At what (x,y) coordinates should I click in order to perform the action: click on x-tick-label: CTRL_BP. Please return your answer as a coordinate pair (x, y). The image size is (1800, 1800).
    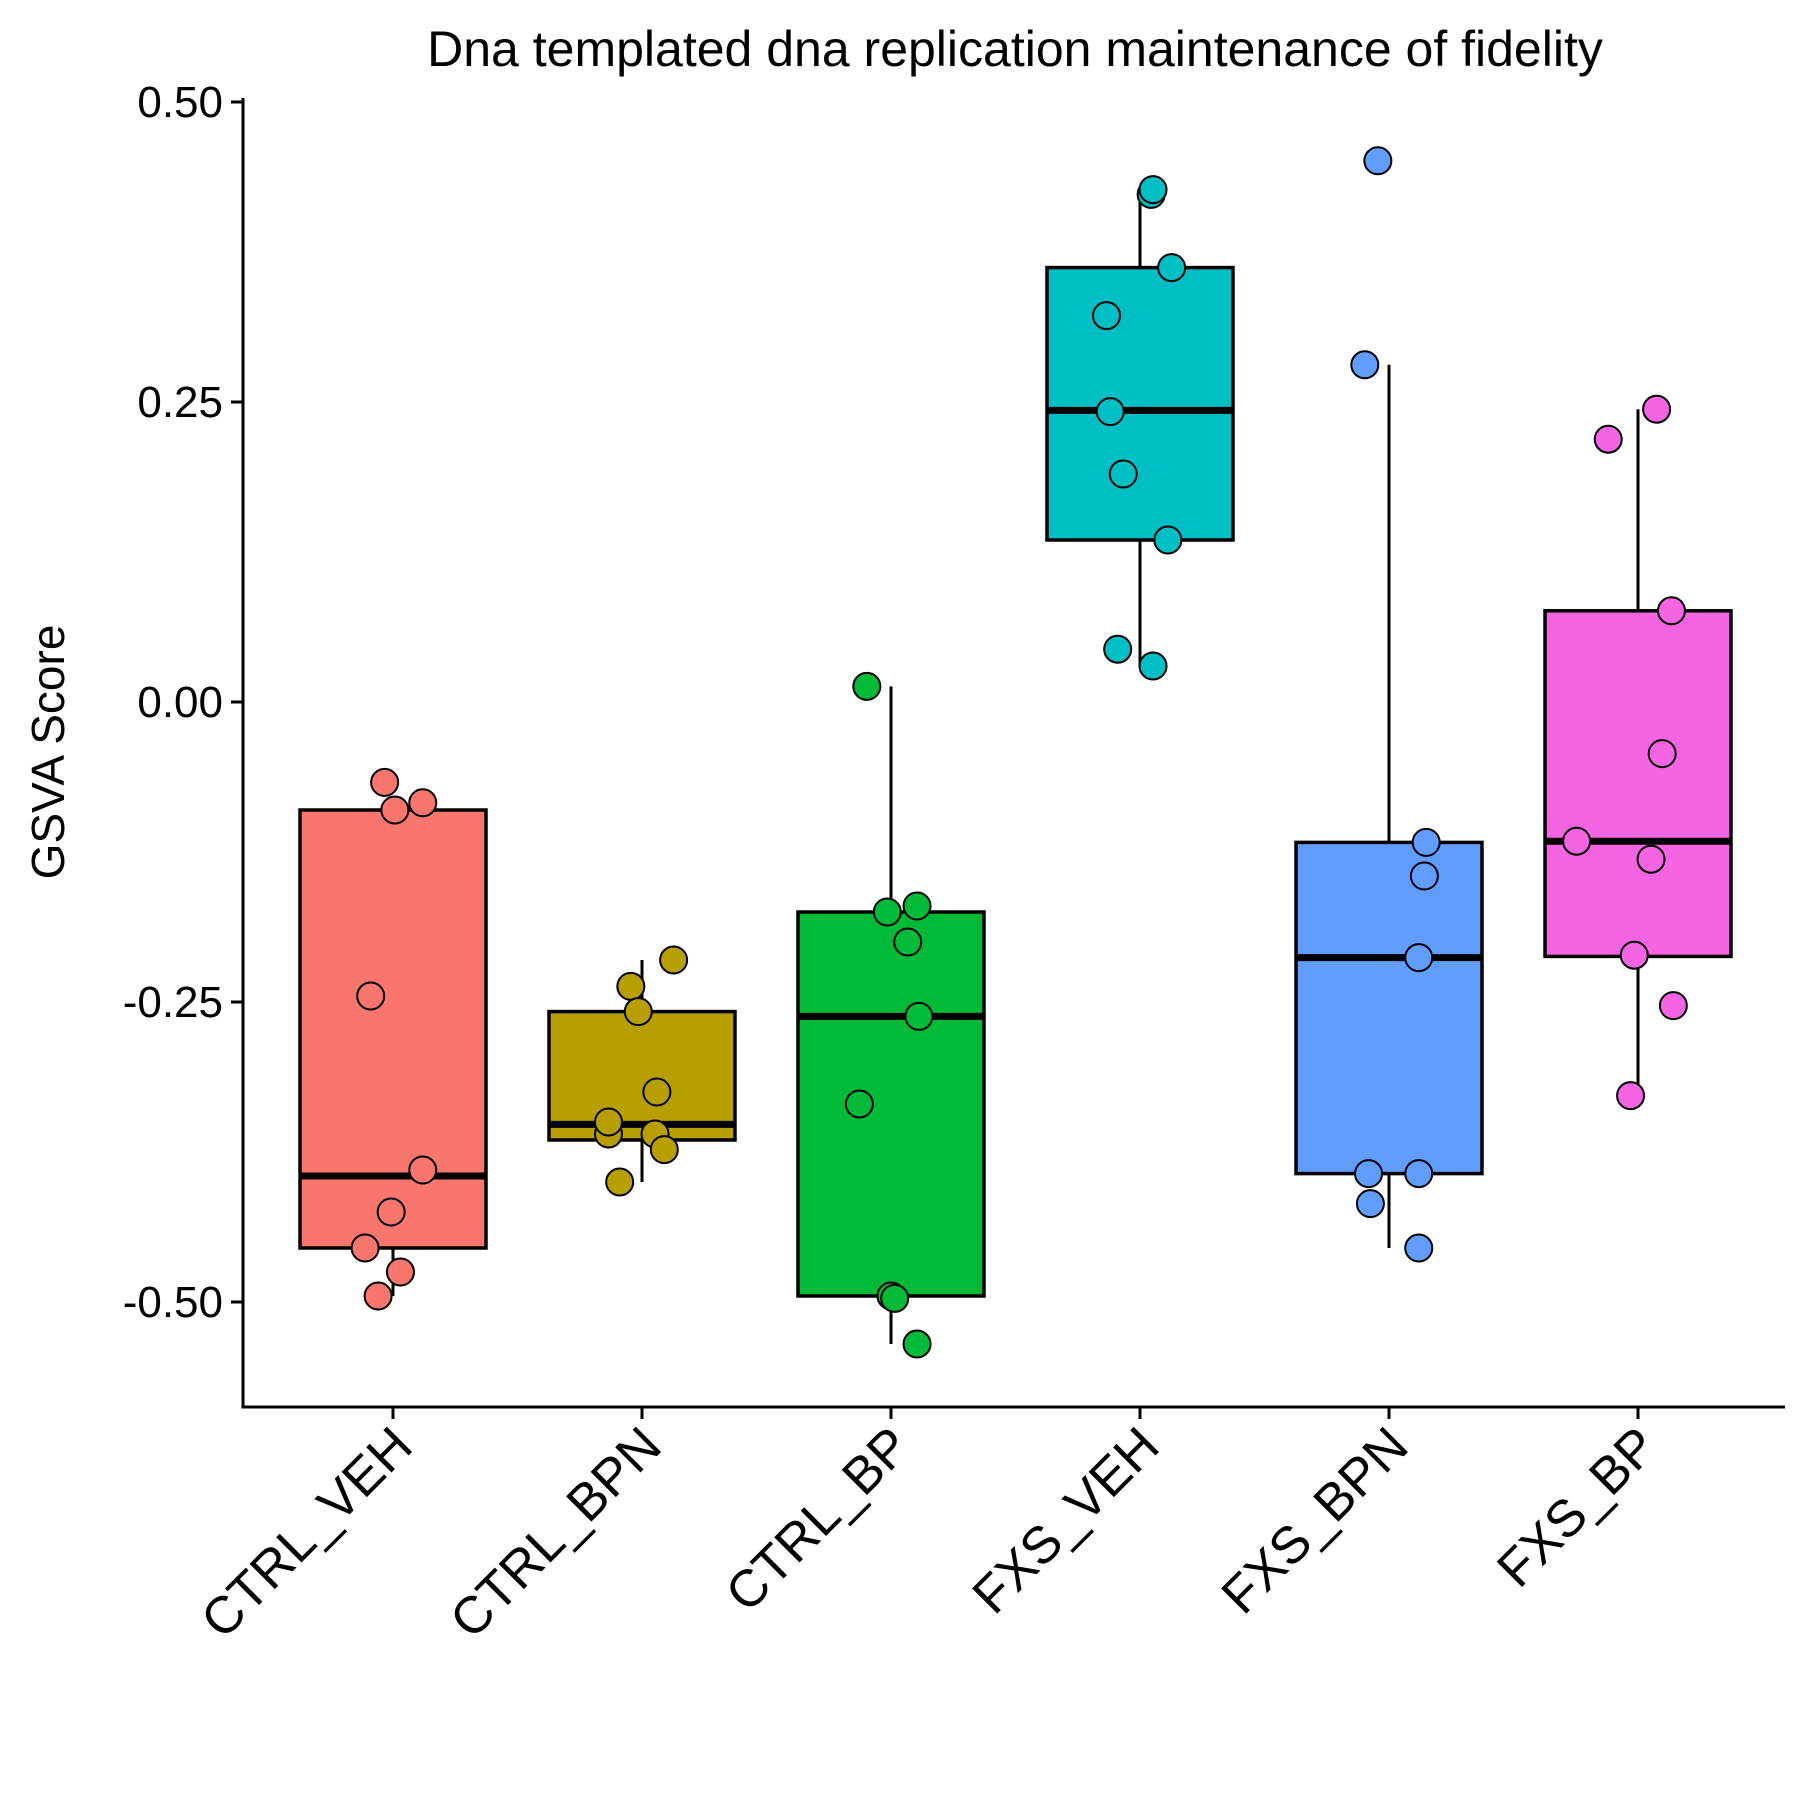
    Looking at the image, I should click on (818, 1519).